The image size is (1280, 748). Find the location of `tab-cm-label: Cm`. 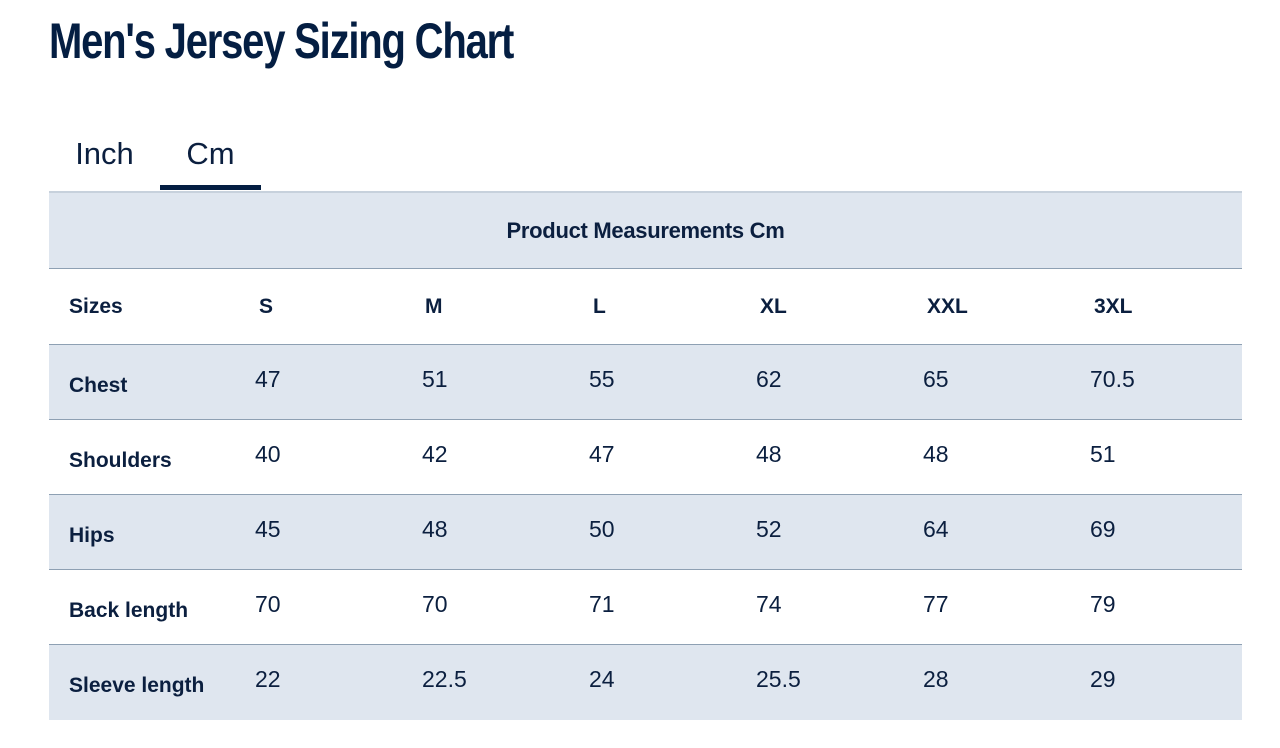

tab-cm-label: Cm is located at coordinates (210, 153).